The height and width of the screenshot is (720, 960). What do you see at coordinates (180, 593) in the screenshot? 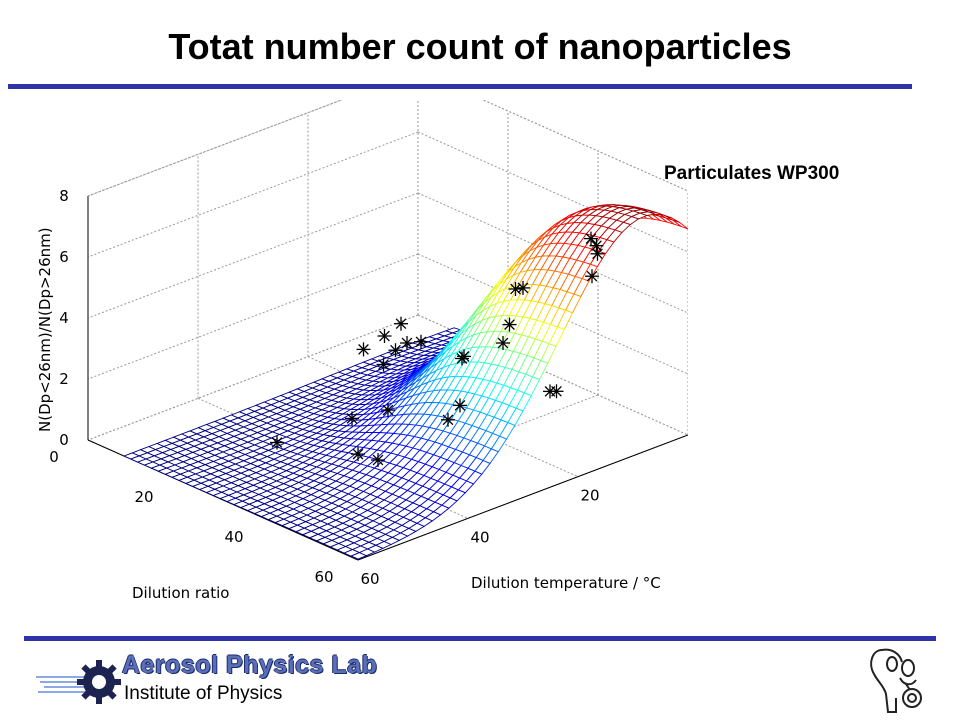
I see `x-axis-label: Dilution ratio` at bounding box center [180, 593].